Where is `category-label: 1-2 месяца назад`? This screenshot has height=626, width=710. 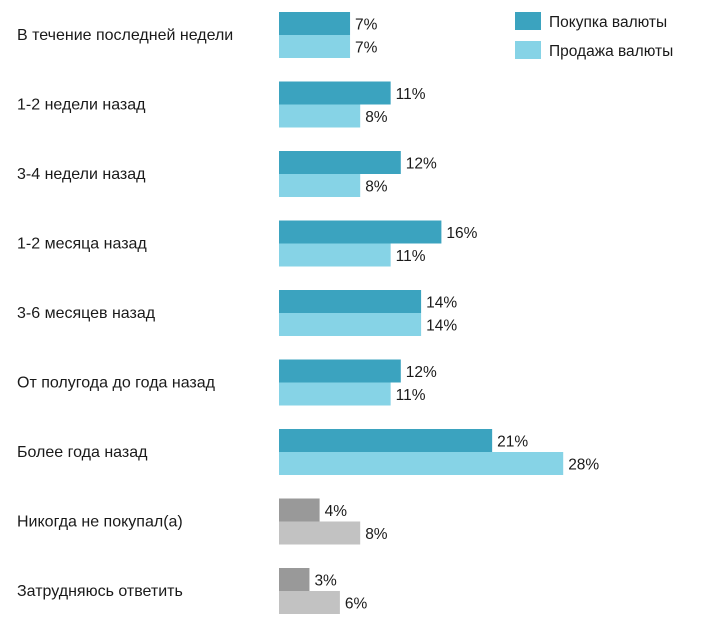
category-label: 1-2 месяца назад is located at coordinates (82, 244).